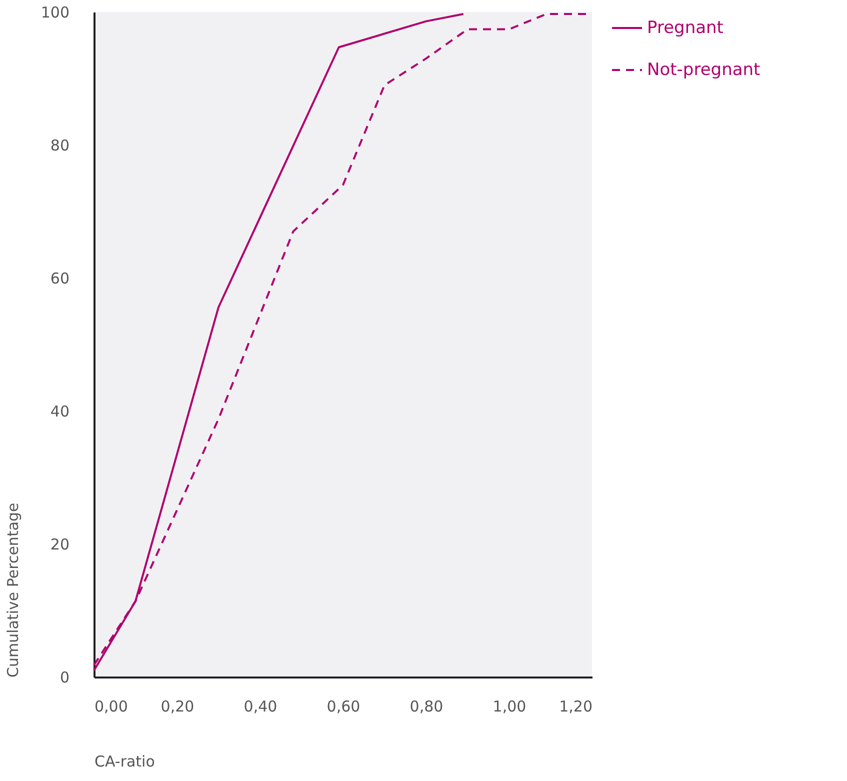 The width and height of the screenshot is (847, 781). Describe the element at coordinates (685, 28) in the screenshot. I see `legend-label: Pregnant` at that location.